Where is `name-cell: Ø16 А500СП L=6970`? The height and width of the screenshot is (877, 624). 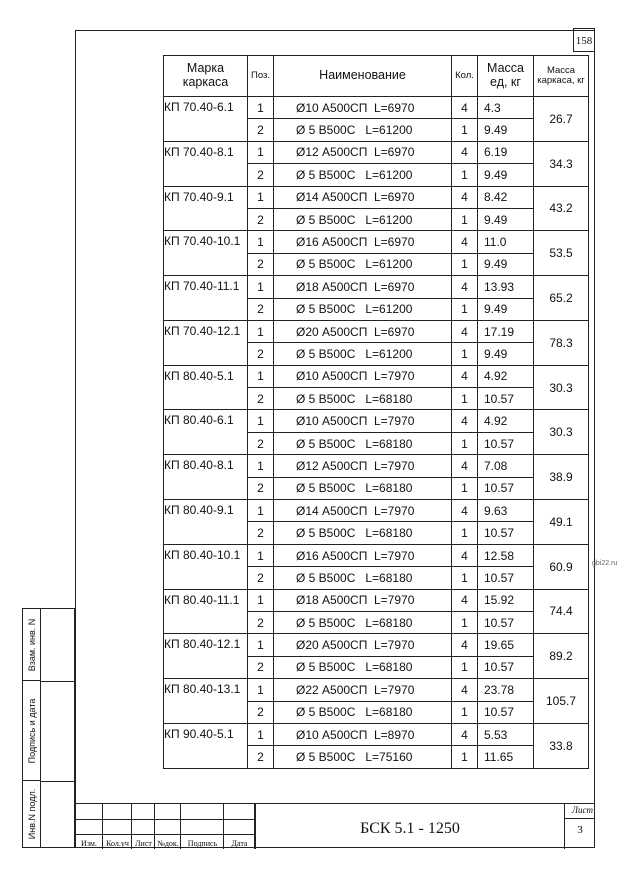
name-cell: Ø16 А500СП L=6970 is located at coordinates (362, 242).